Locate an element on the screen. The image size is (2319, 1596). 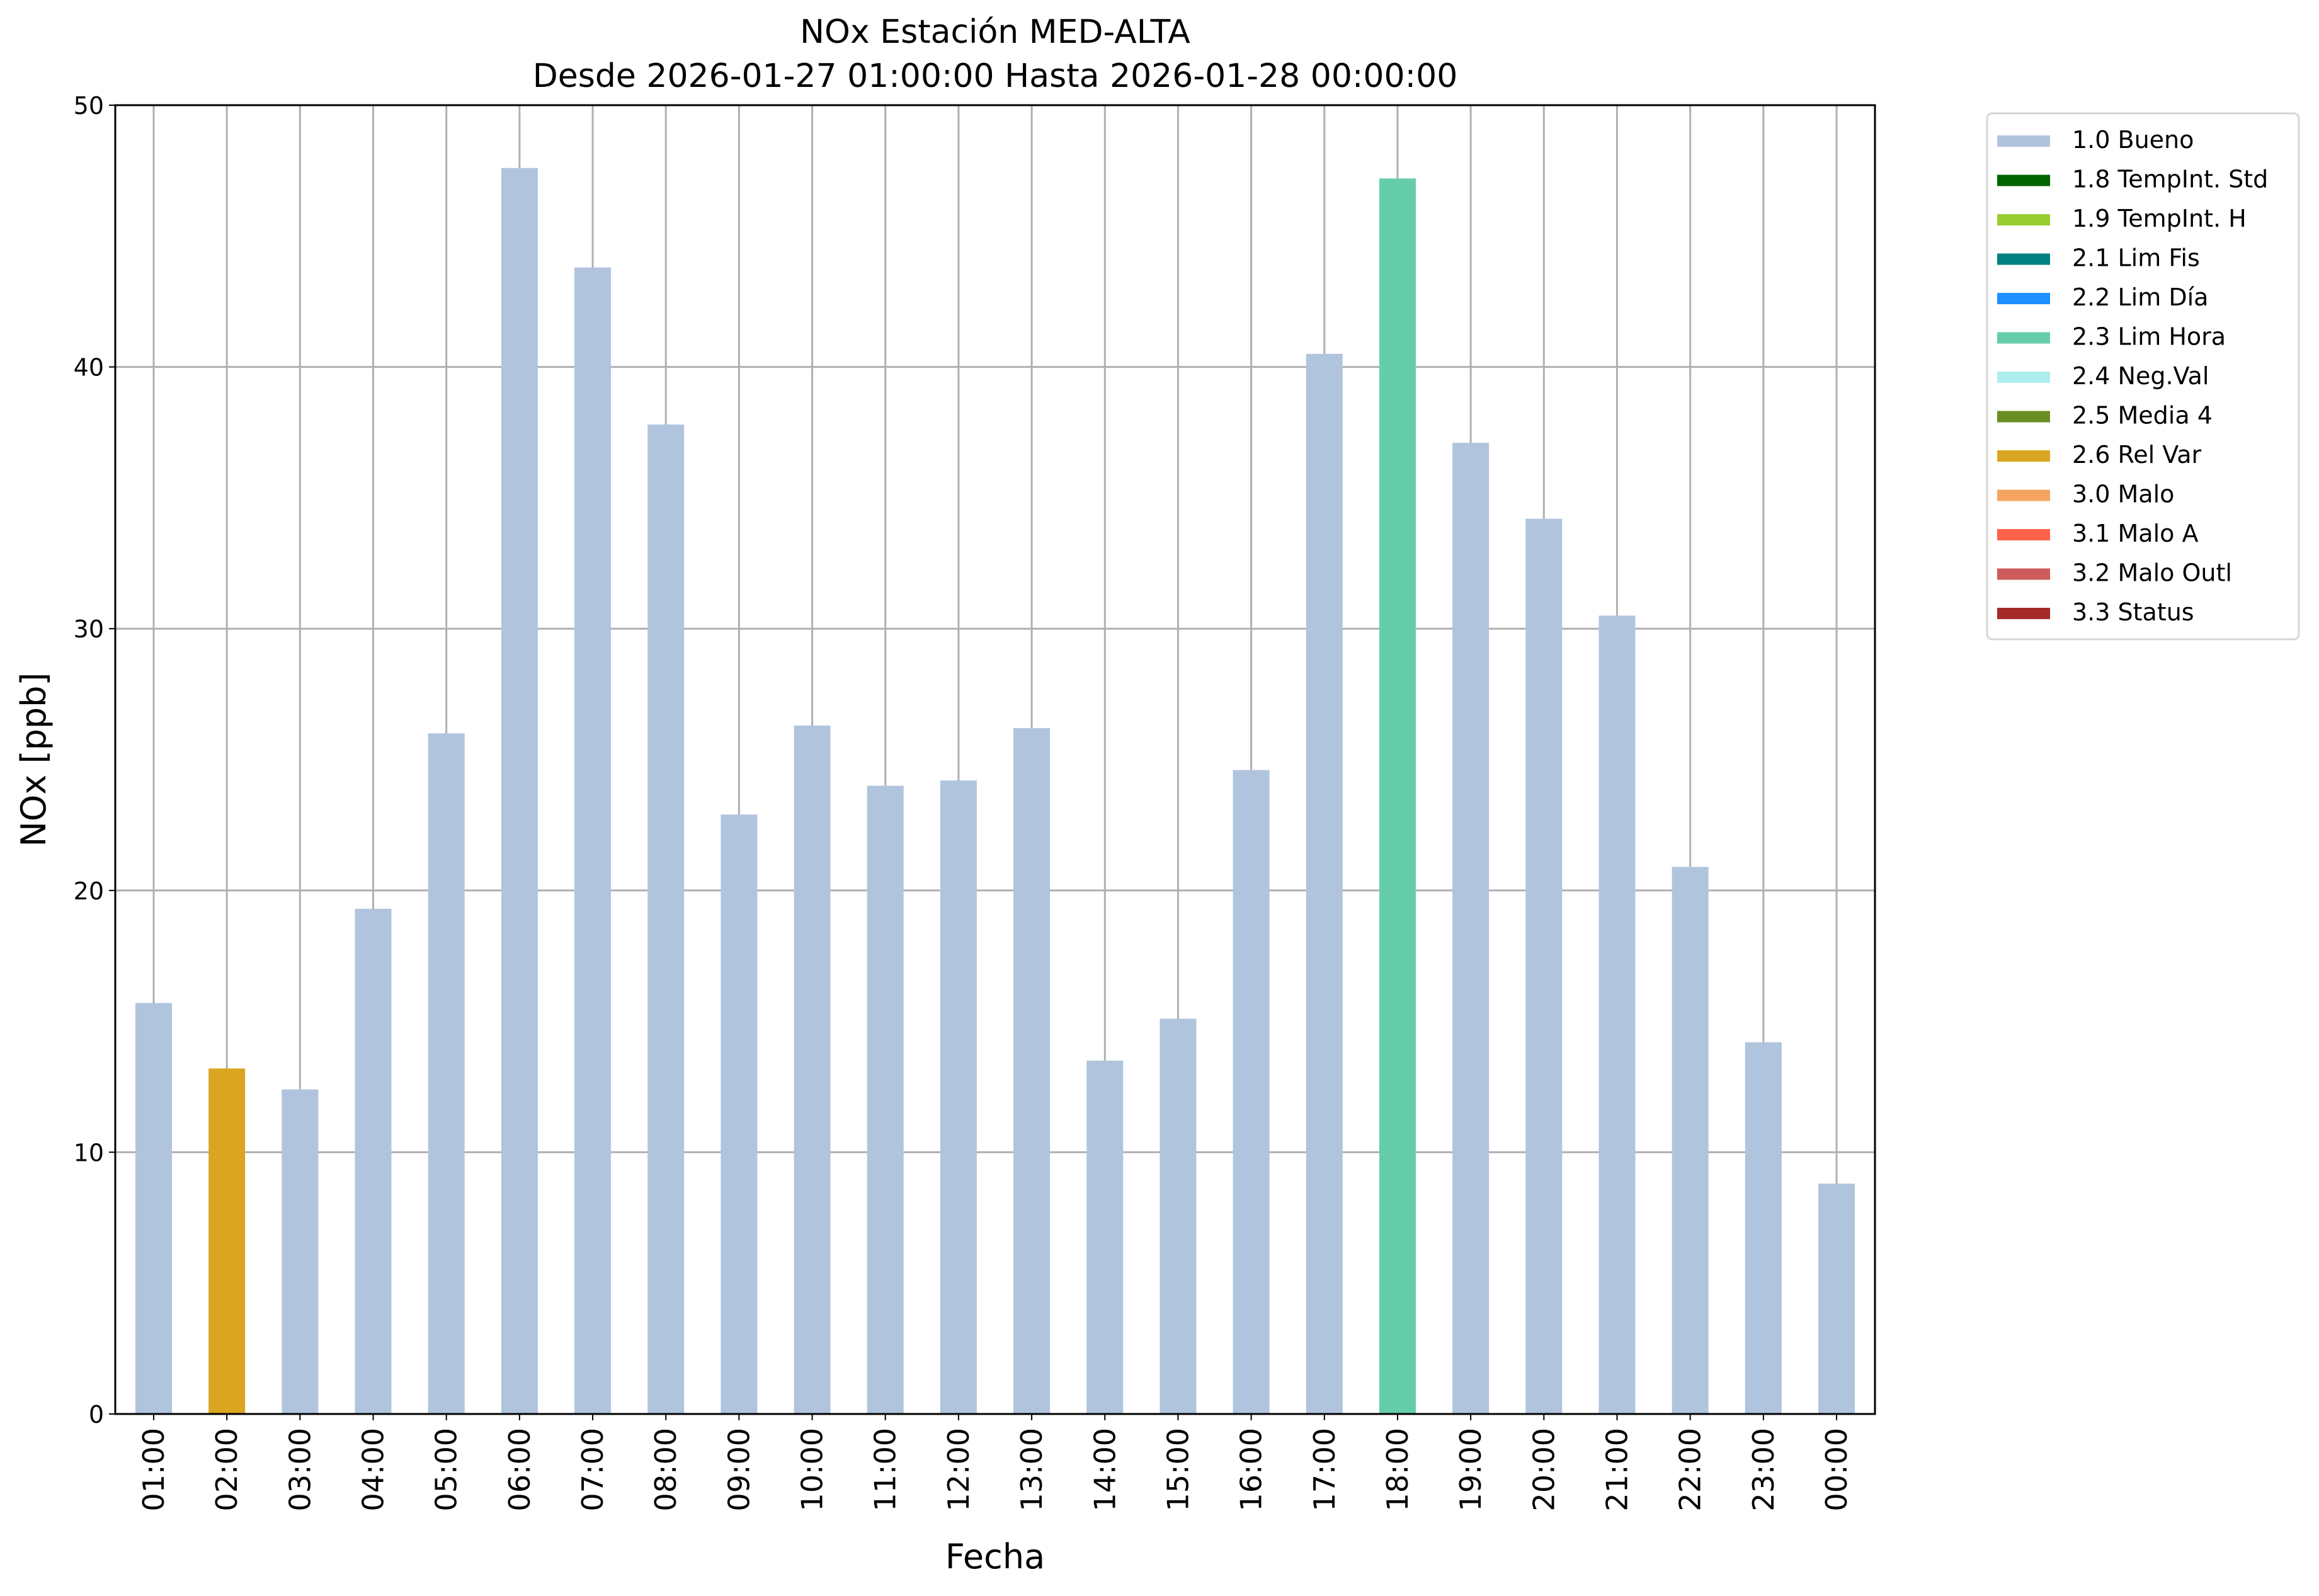
x-tick-label: 11:00 is located at coordinates (886, 1470).